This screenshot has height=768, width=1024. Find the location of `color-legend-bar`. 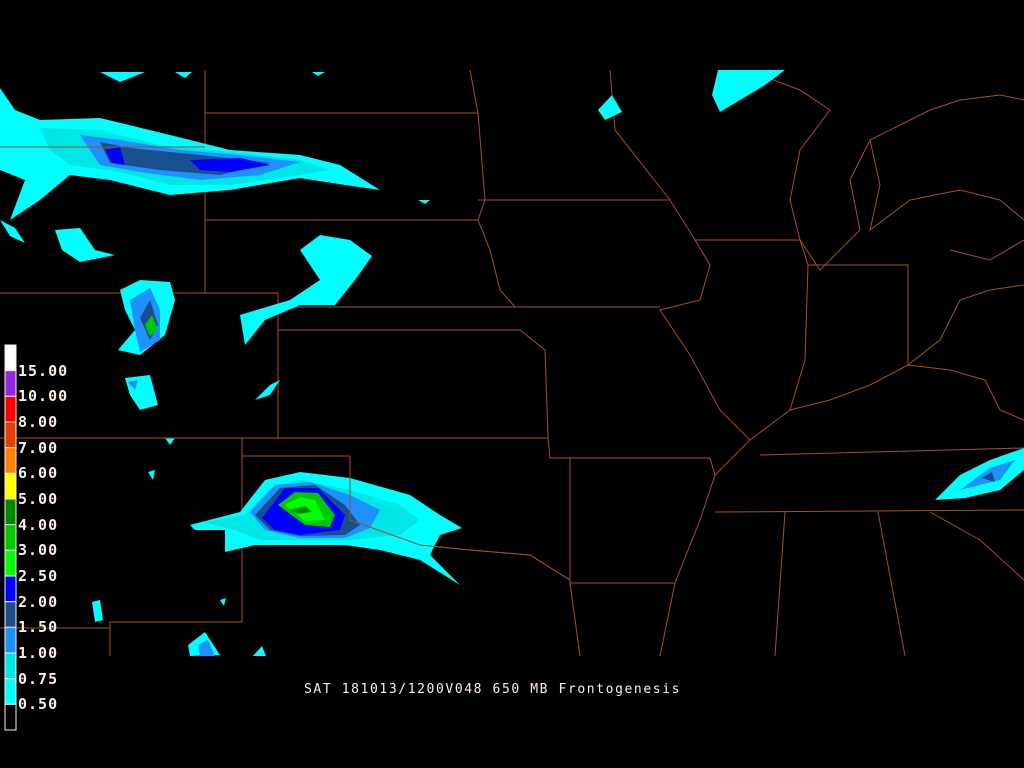

color-legend-bar is located at coordinates (10, 537).